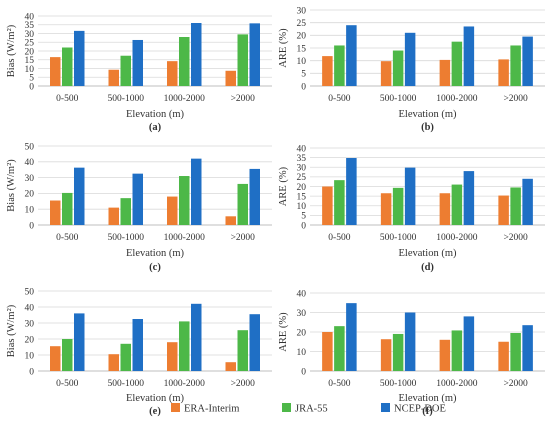 Image resolution: width=550 pixels, height=423 pixels. I want to click on legend: ERA-Interim JRA-55 NCEP-DOE, so click(308, 409).